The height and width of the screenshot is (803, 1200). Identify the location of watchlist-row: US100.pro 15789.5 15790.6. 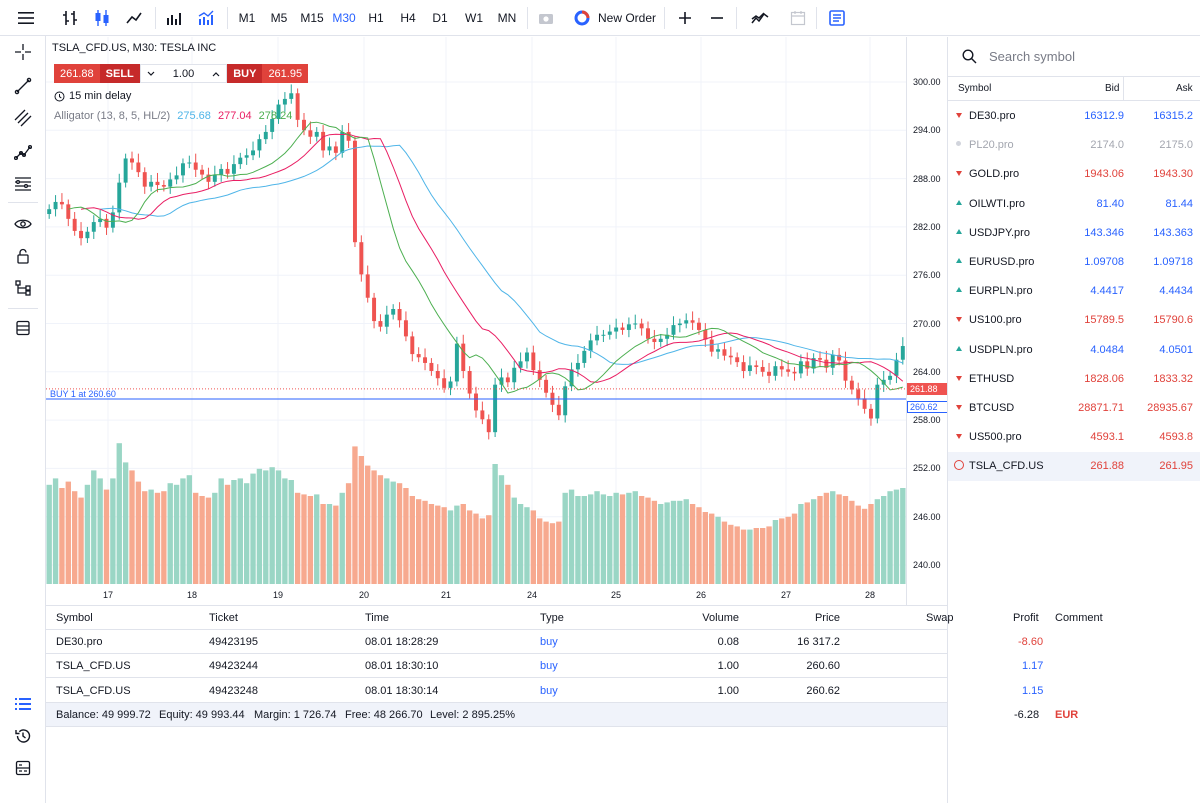
(1074, 320).